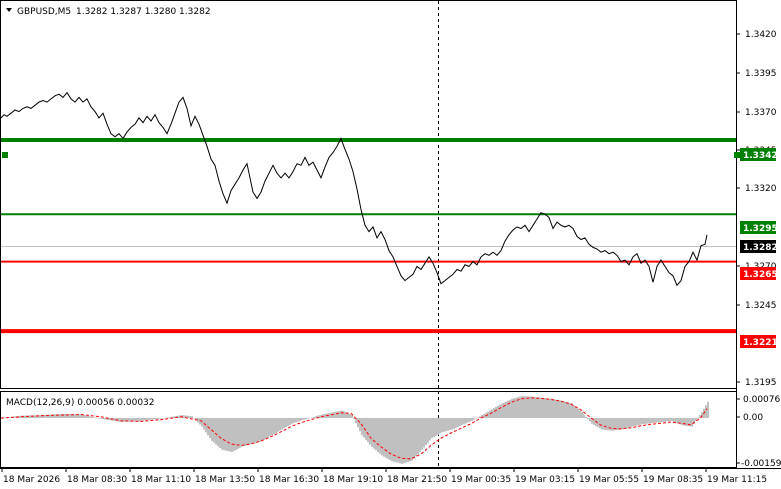  I want to click on level-tags: 1.3342 1.3295 1.3265 1.3221, so click(759, 248).